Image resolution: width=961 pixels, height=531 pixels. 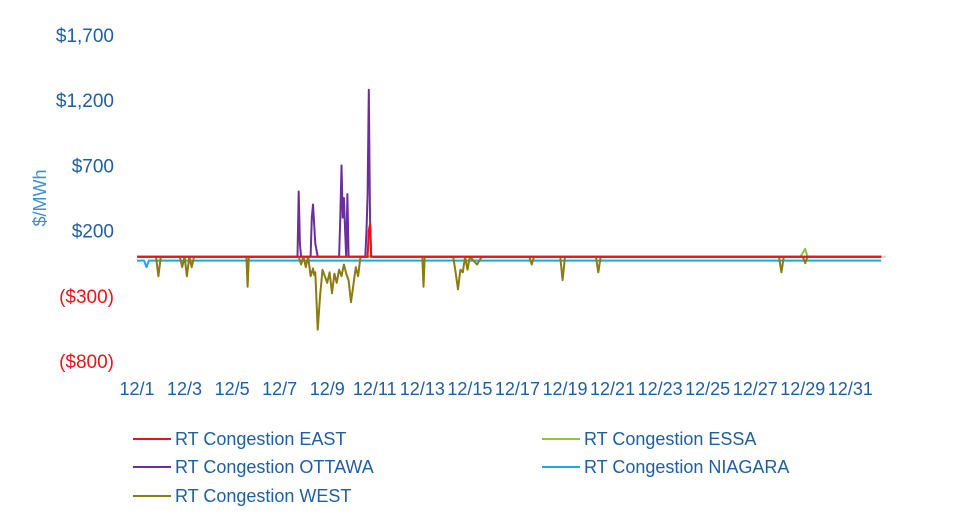 I want to click on x-tick-label: 12/27, so click(x=755, y=389).